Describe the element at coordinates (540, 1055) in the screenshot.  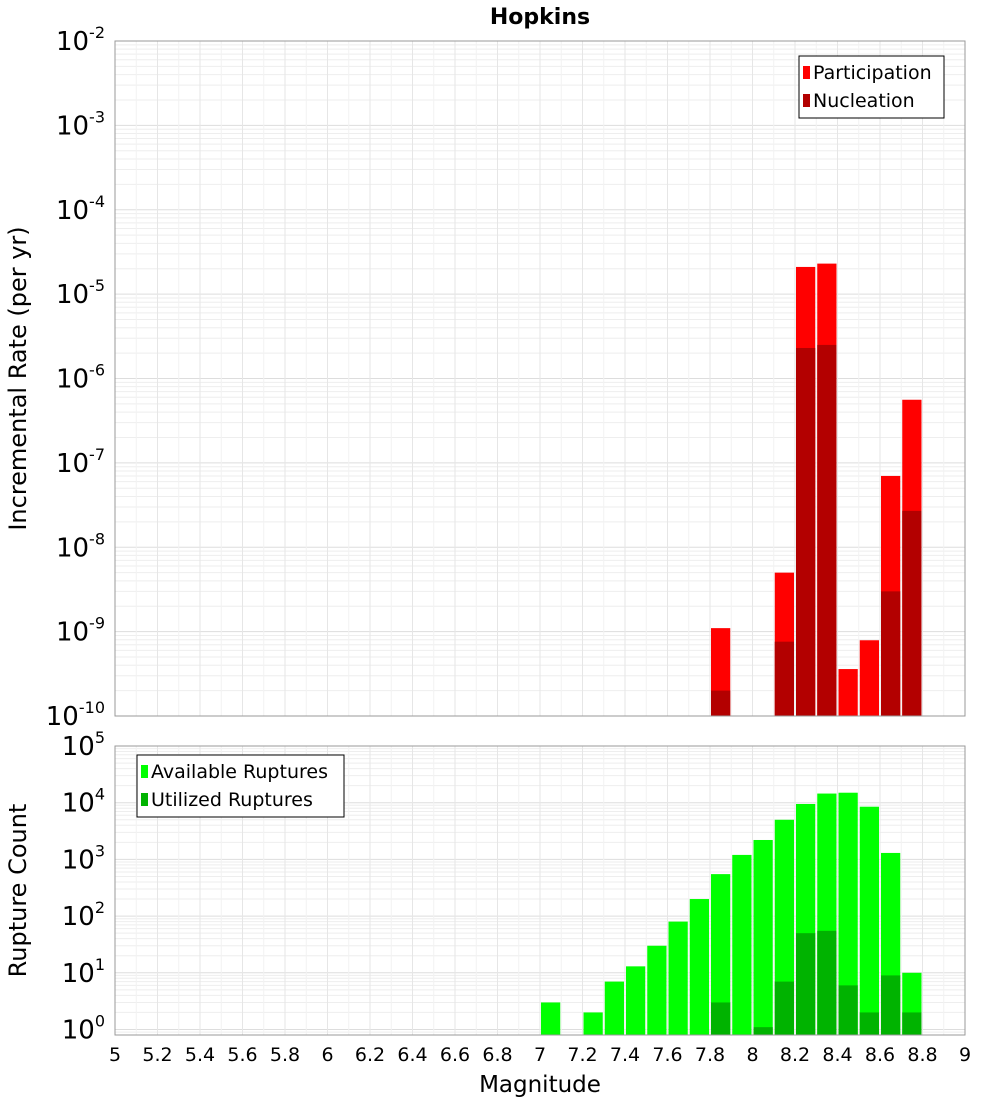
I see `chart2-x-tick-label: 7` at that location.